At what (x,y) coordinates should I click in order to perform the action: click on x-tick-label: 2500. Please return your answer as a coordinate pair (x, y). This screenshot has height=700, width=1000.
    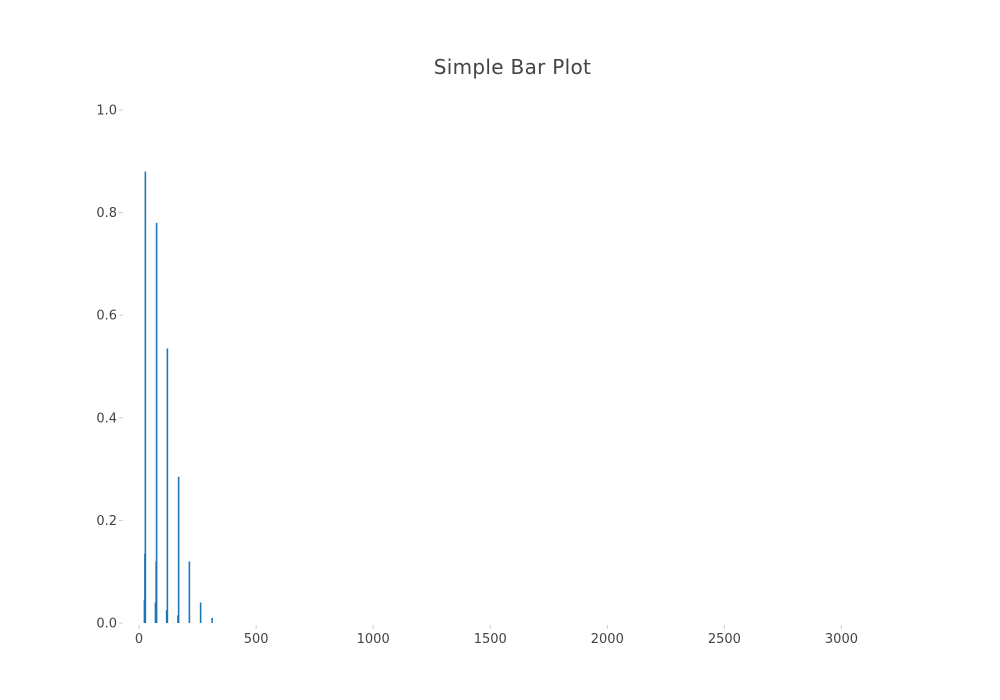
    Looking at the image, I should click on (724, 639).